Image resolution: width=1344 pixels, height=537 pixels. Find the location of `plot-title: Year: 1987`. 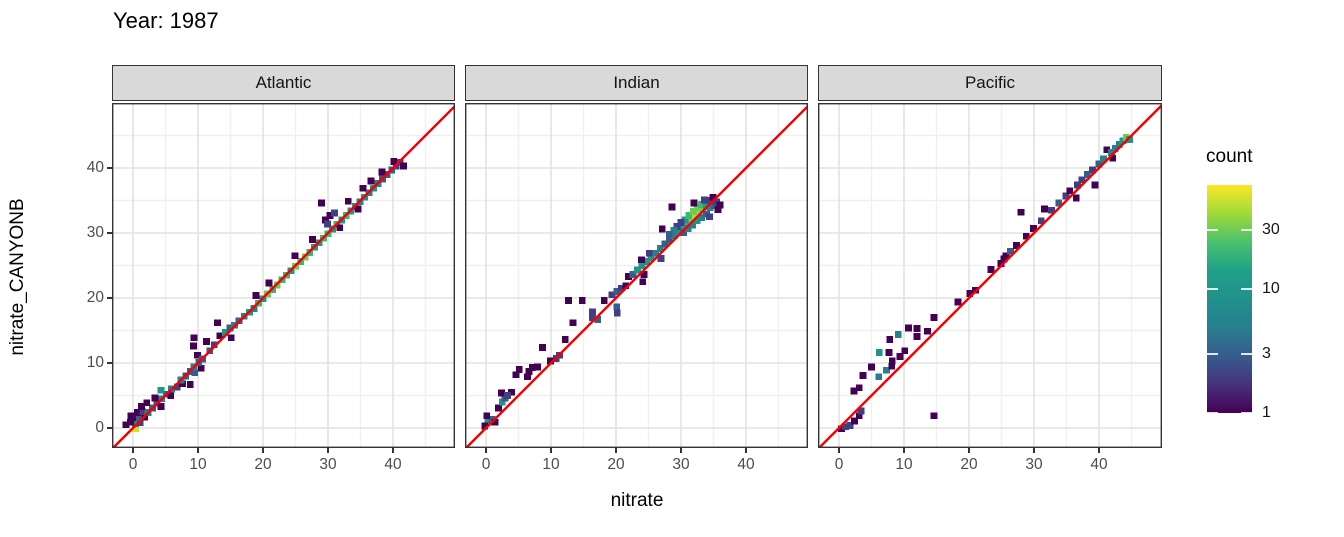

plot-title: Year: 1987 is located at coordinates (166, 20).